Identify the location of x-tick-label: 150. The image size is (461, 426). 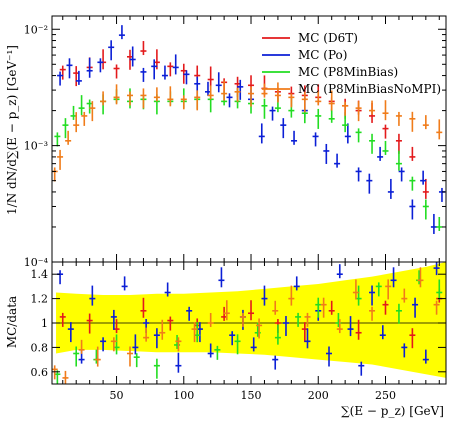
(251, 395).